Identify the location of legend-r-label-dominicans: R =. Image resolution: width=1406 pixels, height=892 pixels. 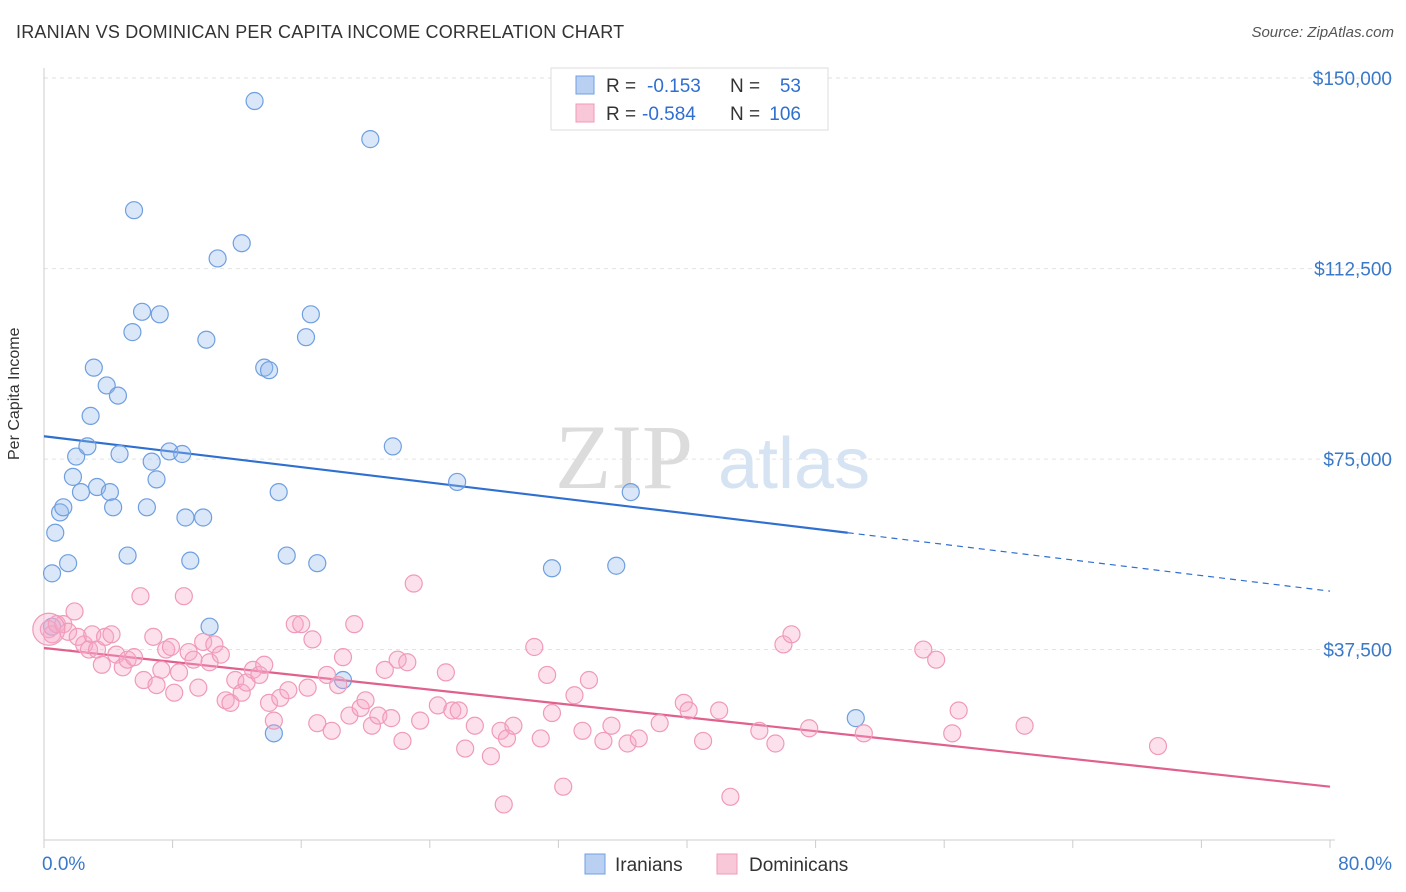
(621, 114).